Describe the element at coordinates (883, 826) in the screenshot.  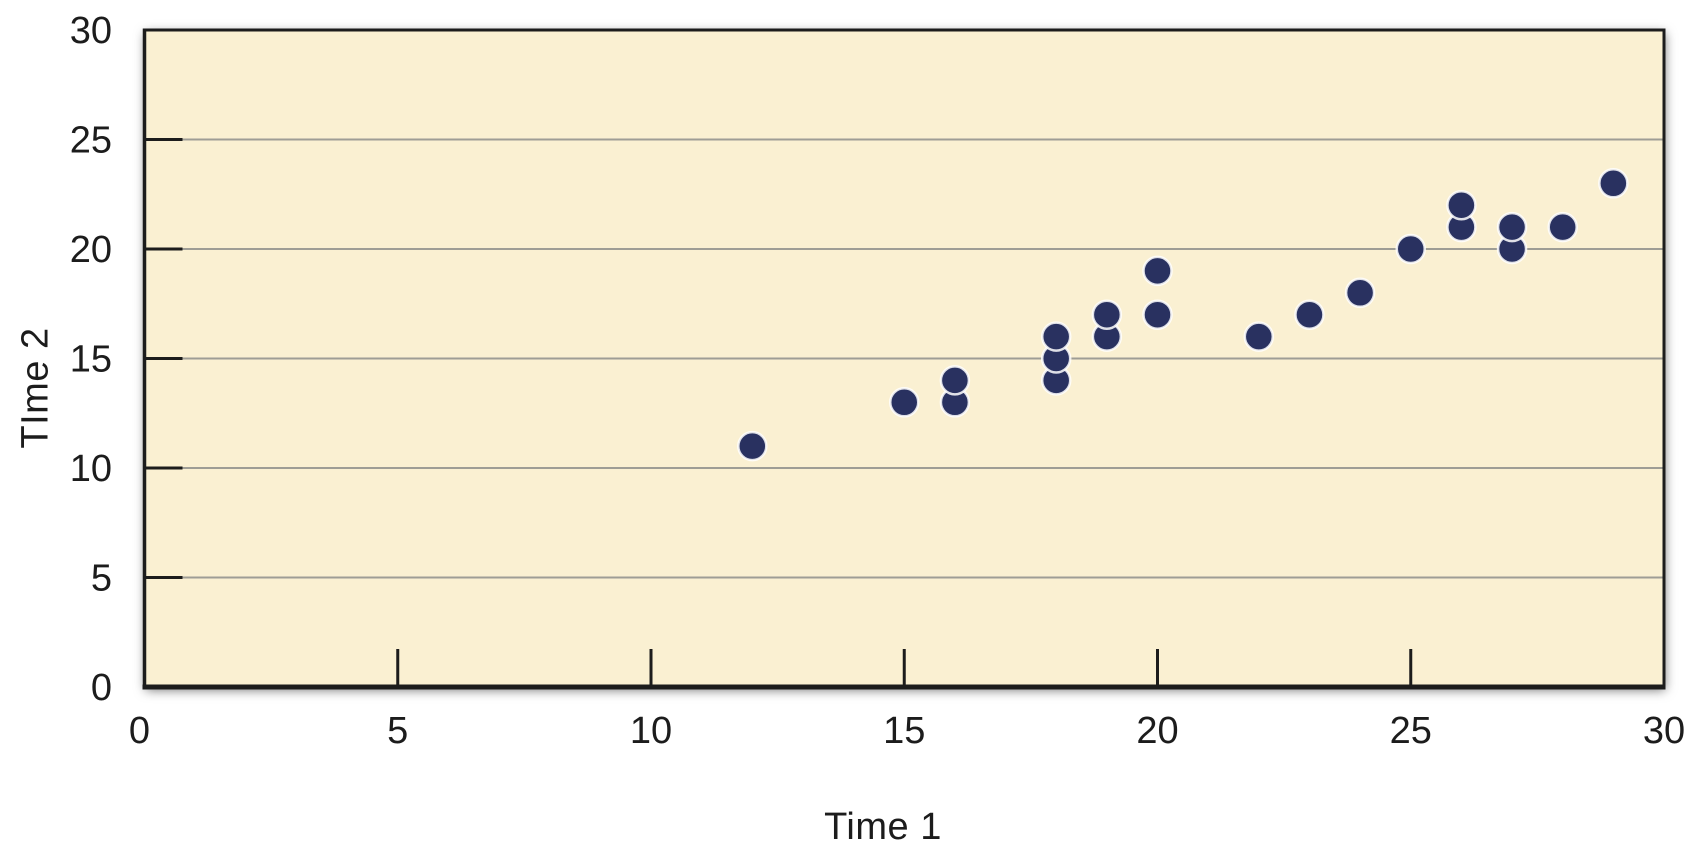
I see `x-axis-title: Time 1` at that location.